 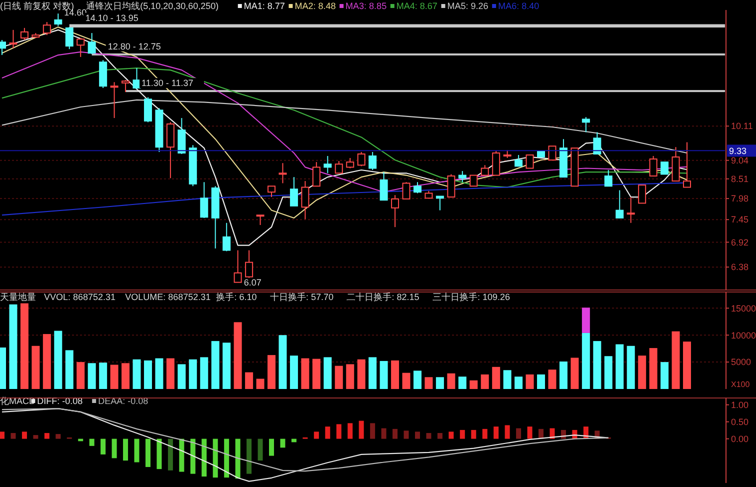 I want to click on y-tick-label: 9.04, so click(x=740, y=161).